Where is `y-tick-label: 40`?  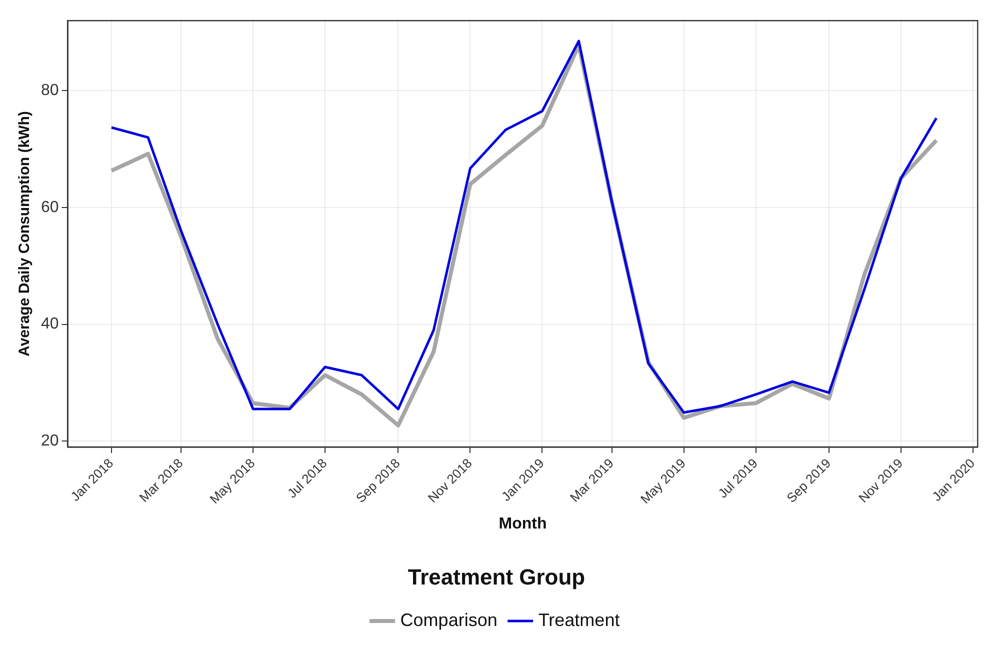
y-tick-label: 40 is located at coordinates (50, 324).